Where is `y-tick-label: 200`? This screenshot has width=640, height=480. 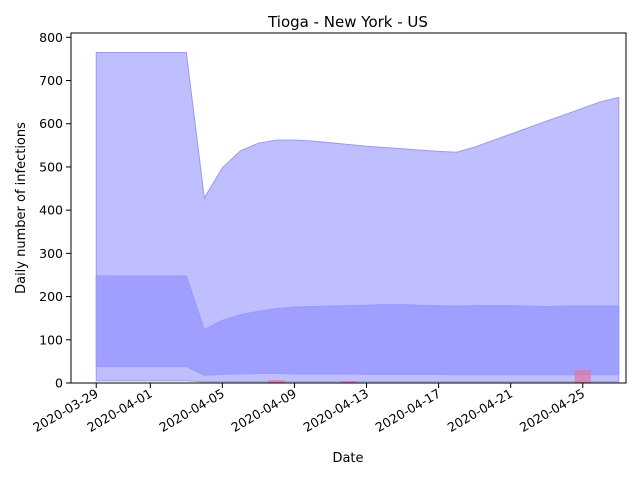
y-tick-label: 200 is located at coordinates (51, 296).